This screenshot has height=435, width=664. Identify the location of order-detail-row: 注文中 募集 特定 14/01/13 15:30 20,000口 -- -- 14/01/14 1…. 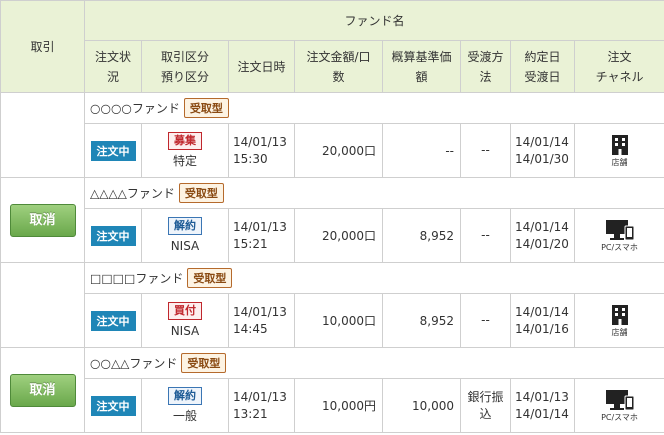
(332, 150).